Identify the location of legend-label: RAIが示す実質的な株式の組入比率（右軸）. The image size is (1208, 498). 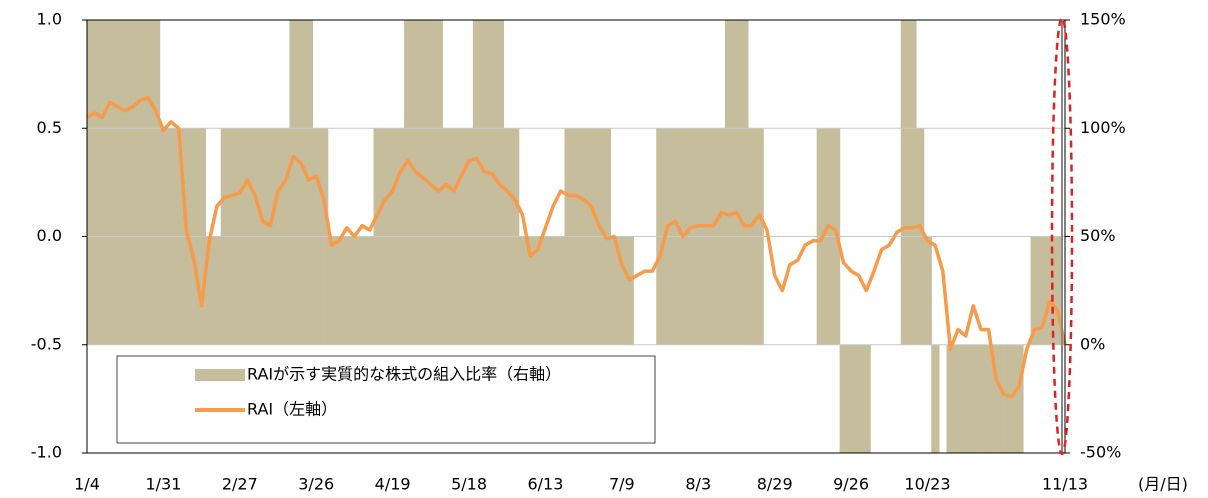
(404, 374).